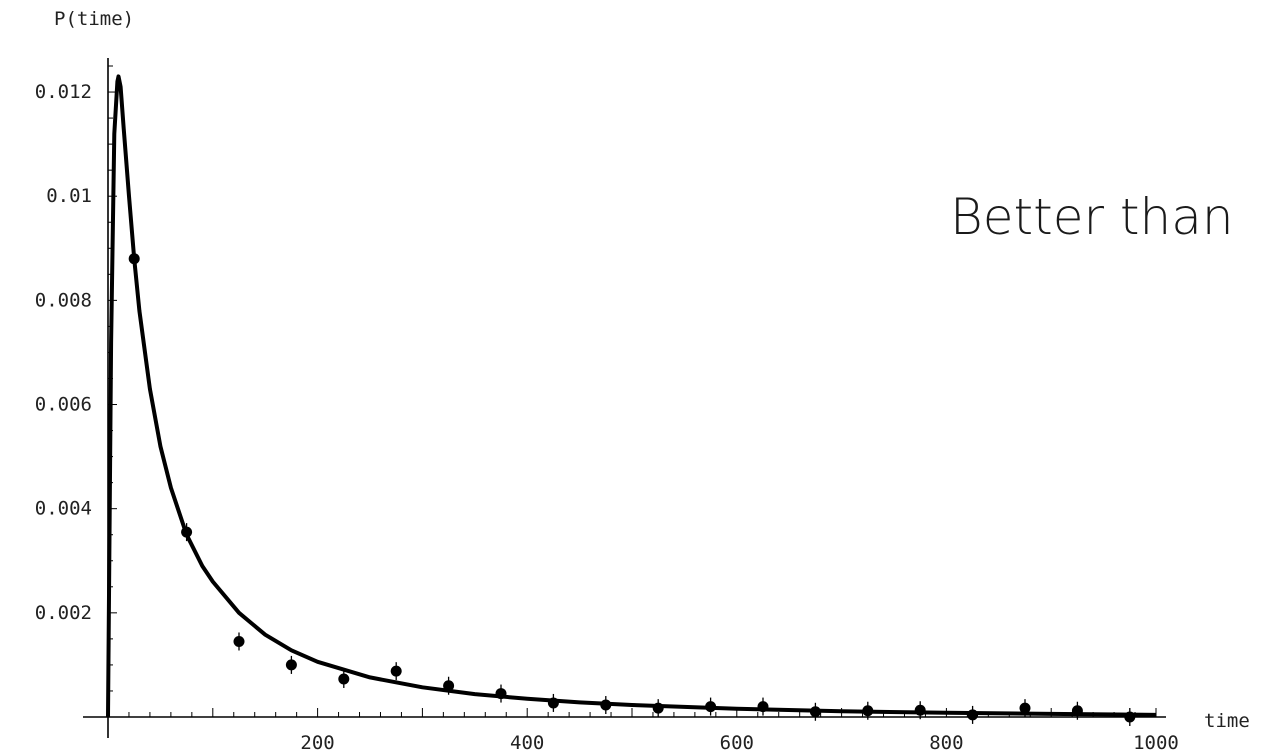 The image size is (1274, 750). I want to click on y-tick-label: 0.004, so click(63, 509).